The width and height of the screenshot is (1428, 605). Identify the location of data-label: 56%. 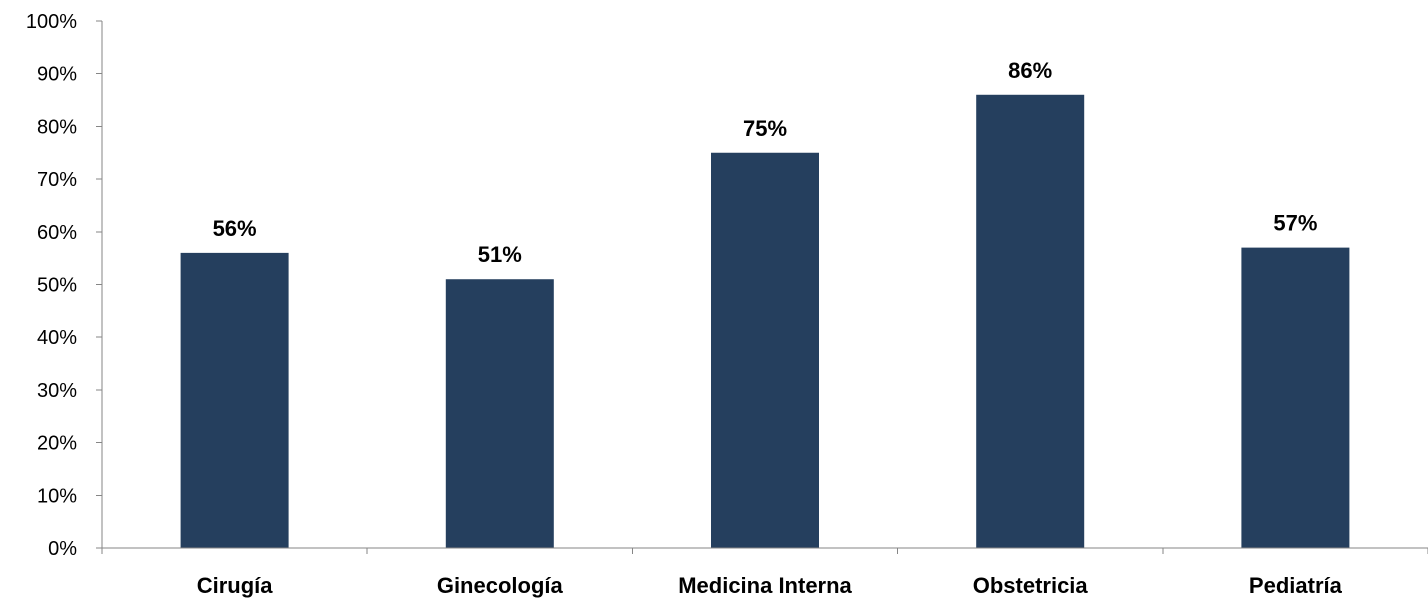
(235, 228).